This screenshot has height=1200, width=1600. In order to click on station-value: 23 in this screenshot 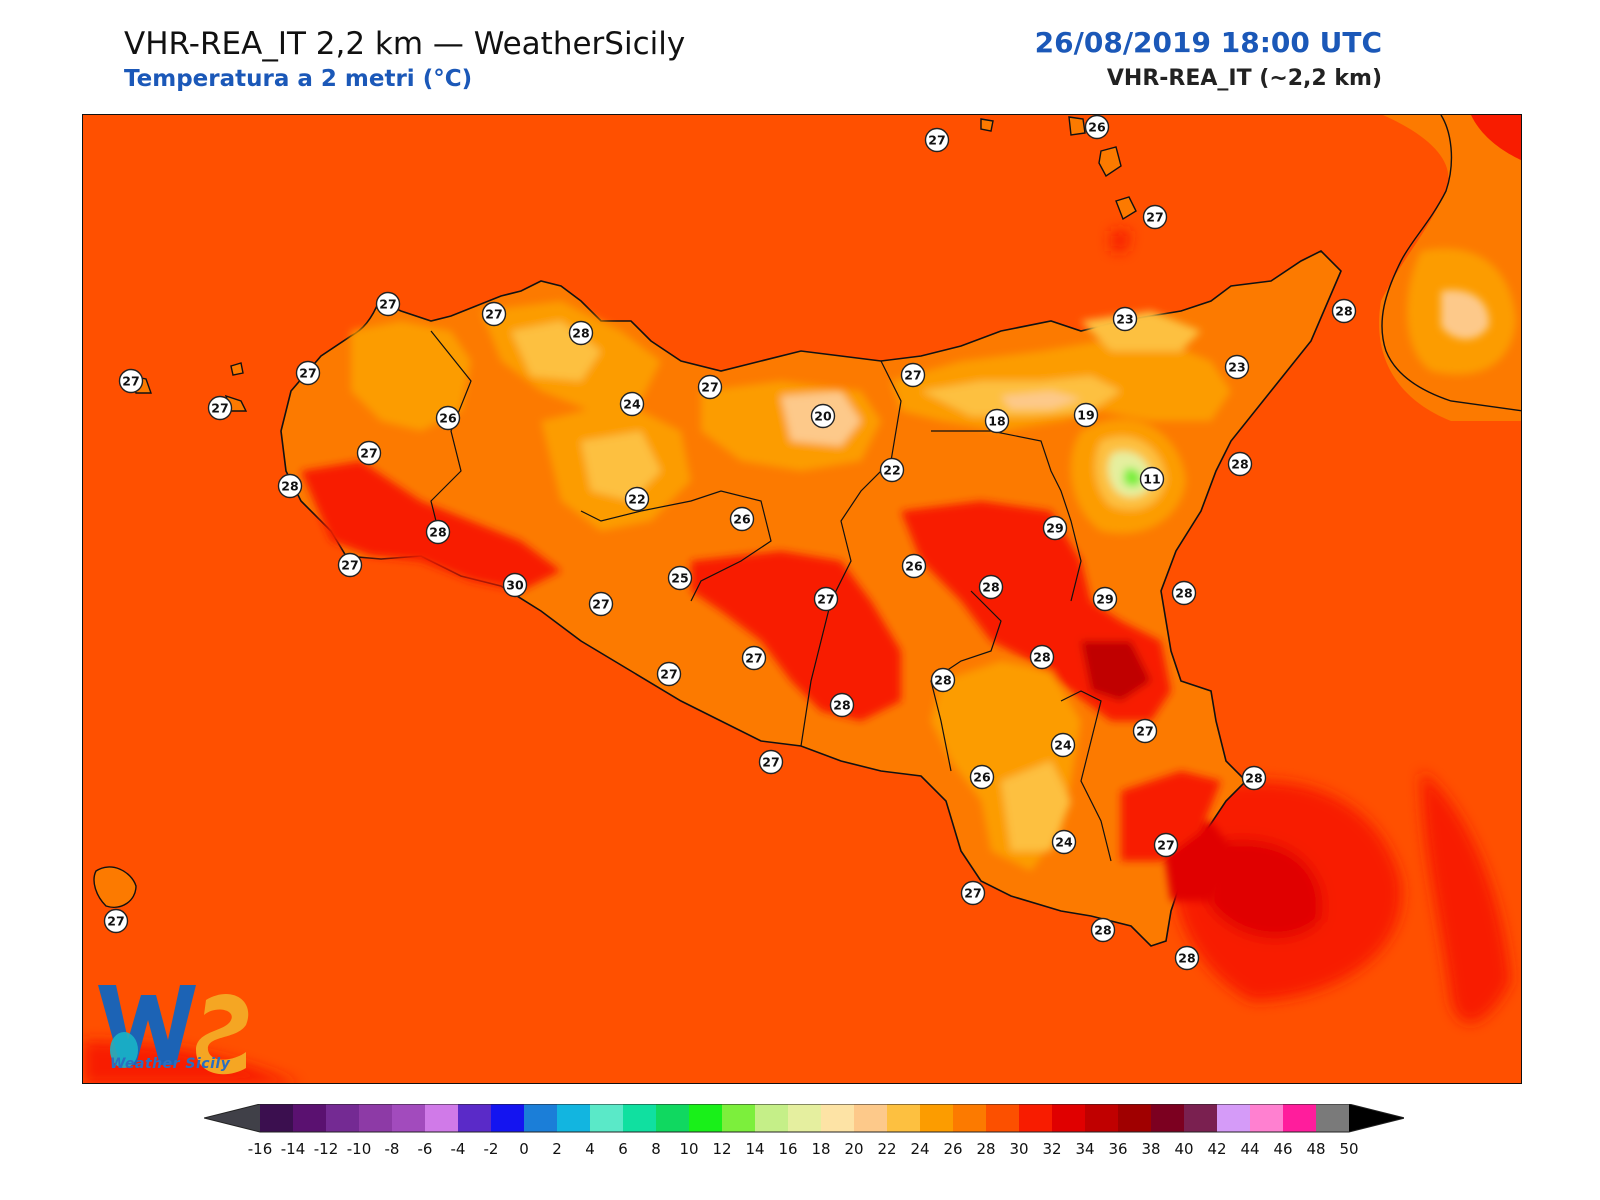, I will do `click(1236, 367)`.